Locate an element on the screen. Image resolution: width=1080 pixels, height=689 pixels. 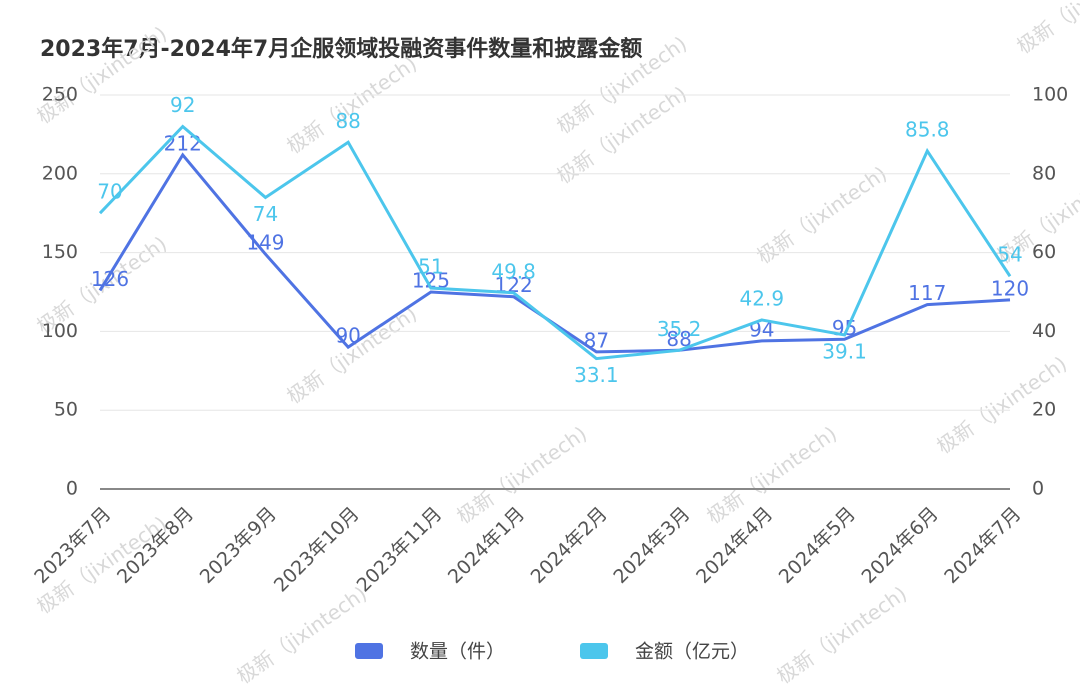
data-label: 92 is located at coordinates (182, 105).